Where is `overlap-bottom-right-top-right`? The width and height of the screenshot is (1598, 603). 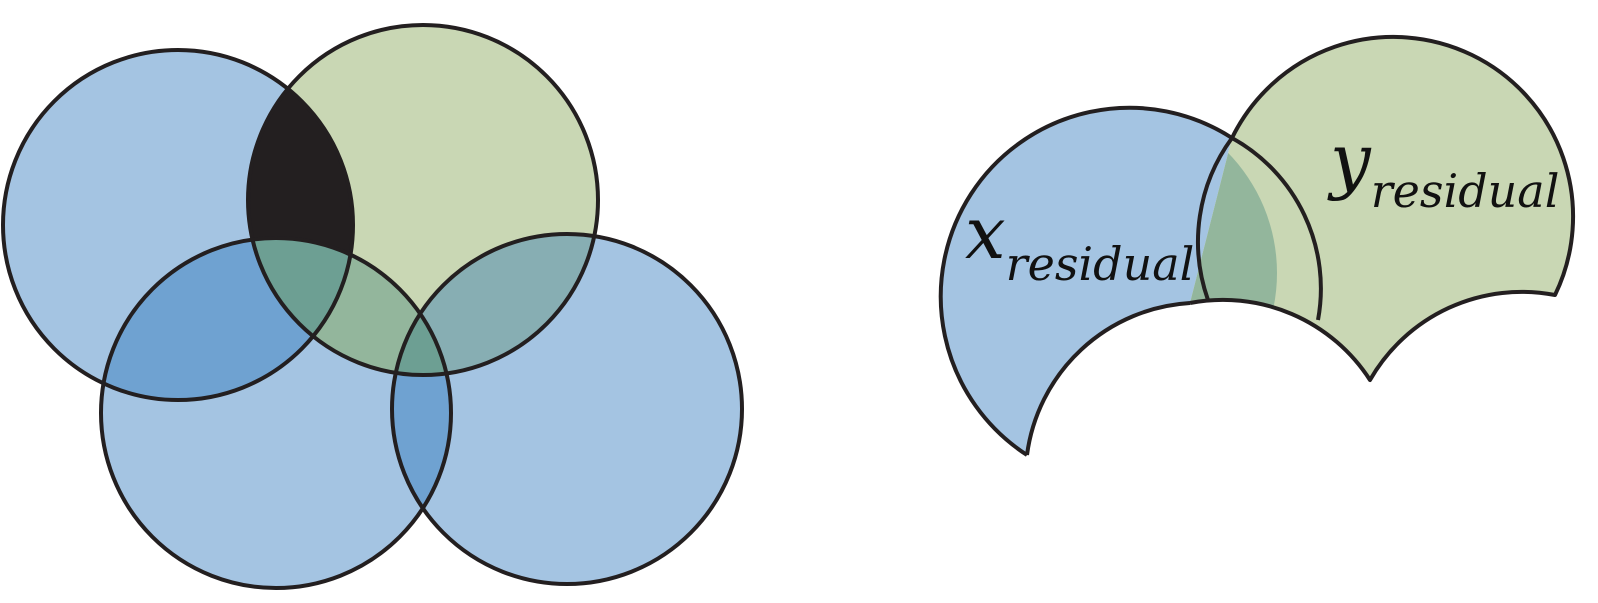 overlap-bottom-right-top-right is located at coordinates (495, 304).